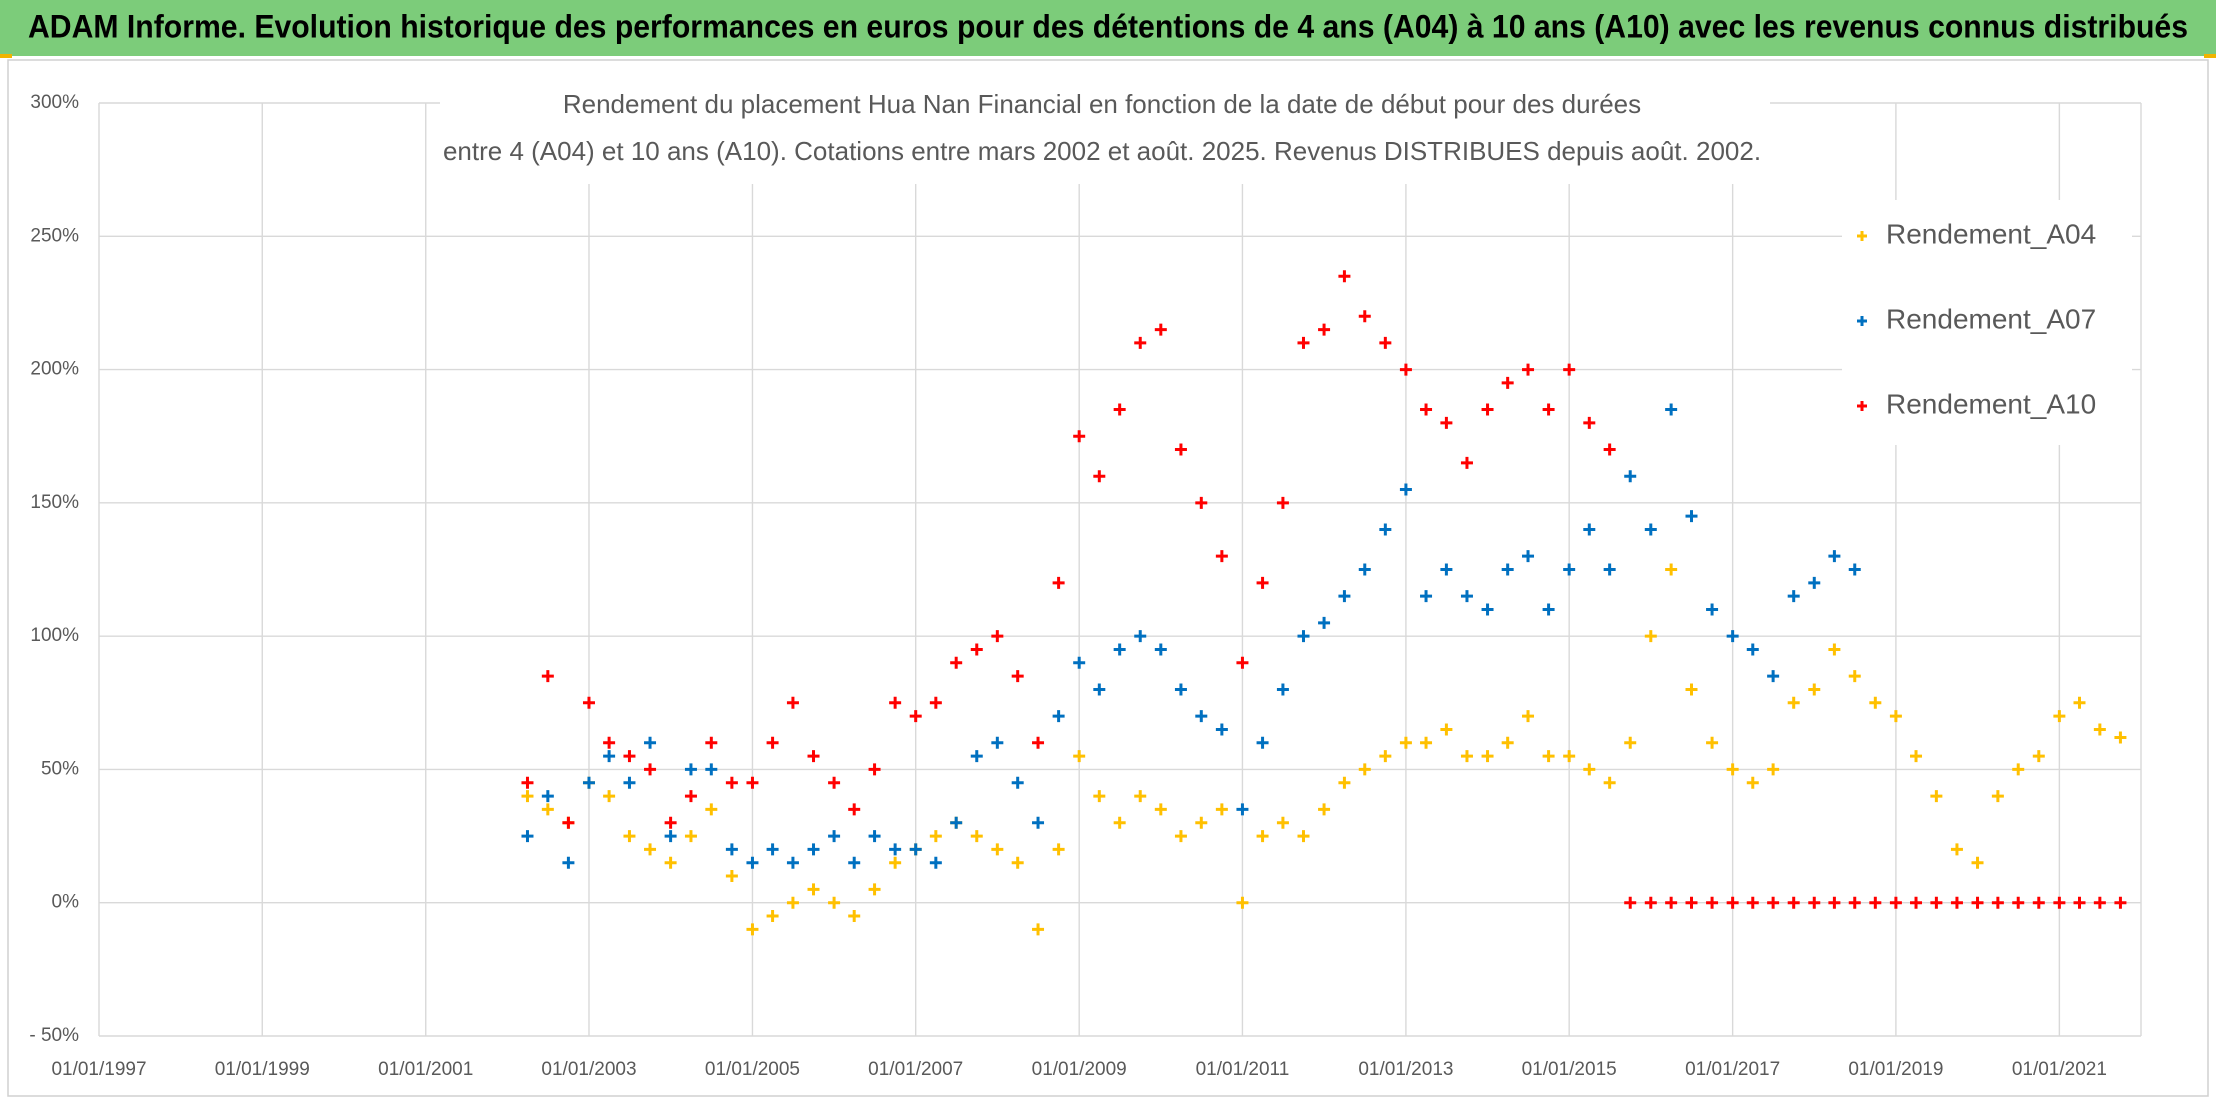  Describe the element at coordinates (2059, 1069) in the screenshot. I see `x-tick-label: 01/01/2021` at that location.